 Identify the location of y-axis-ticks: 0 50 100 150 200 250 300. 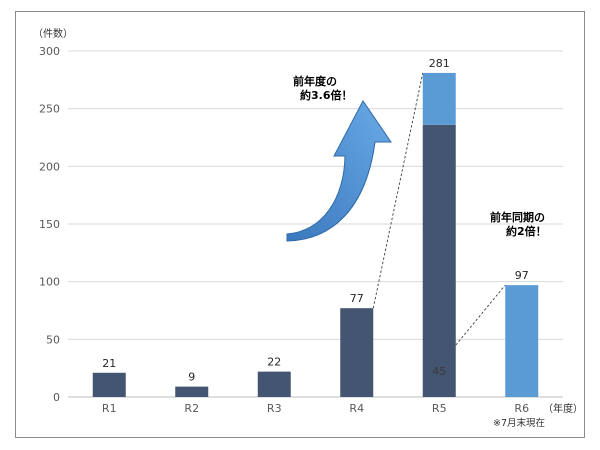
(49, 224).